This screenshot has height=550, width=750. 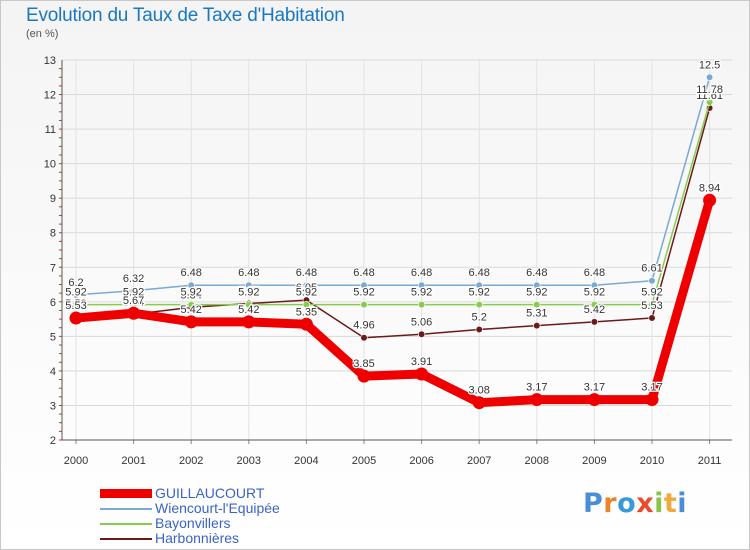 I want to click on legend-swatch-harbonnieres, so click(x=126, y=539).